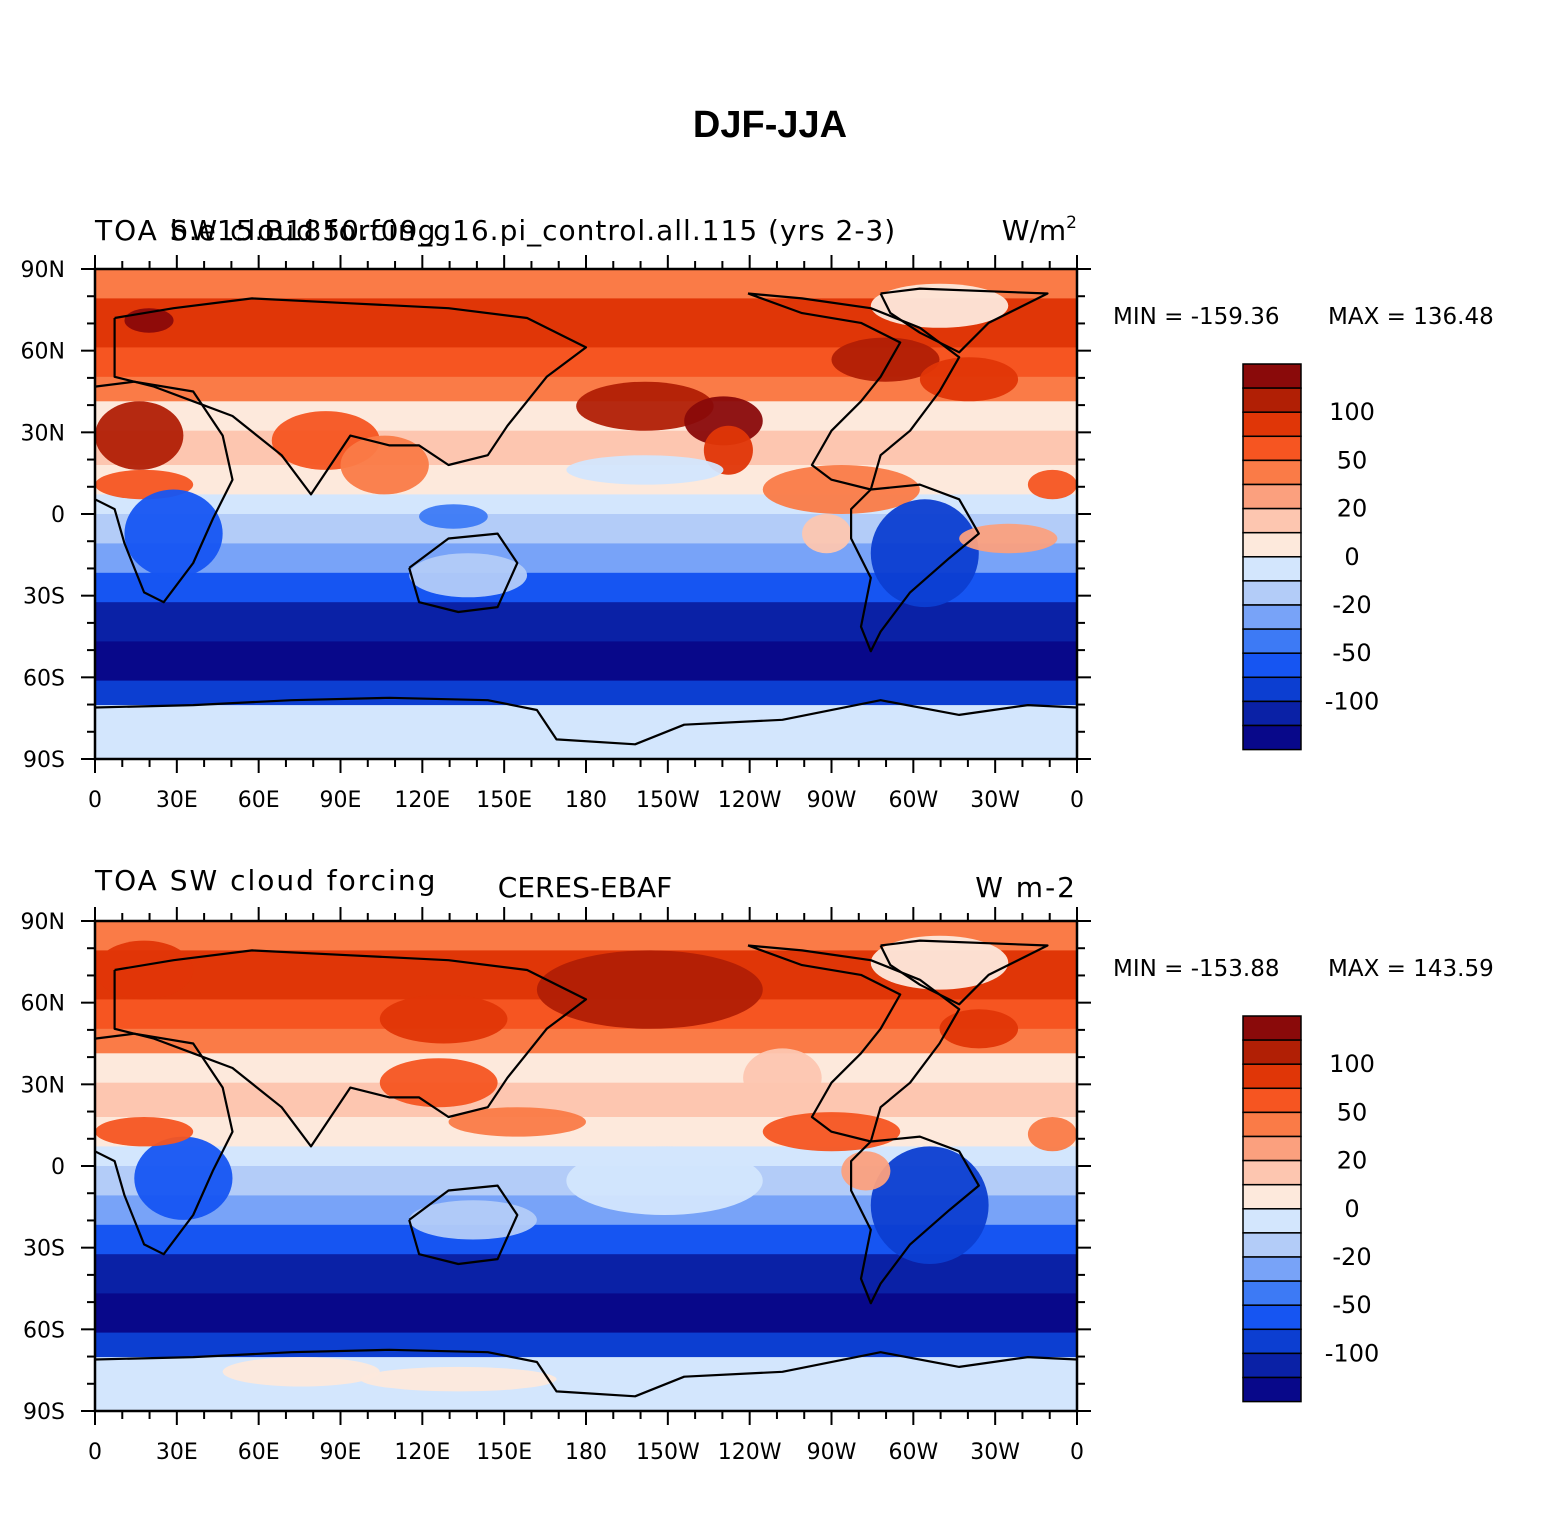 Image resolution: width=1541 pixels, height=1538 pixels. What do you see at coordinates (1039, 230) in the screenshot?
I see `panel-units: W/m2` at bounding box center [1039, 230].